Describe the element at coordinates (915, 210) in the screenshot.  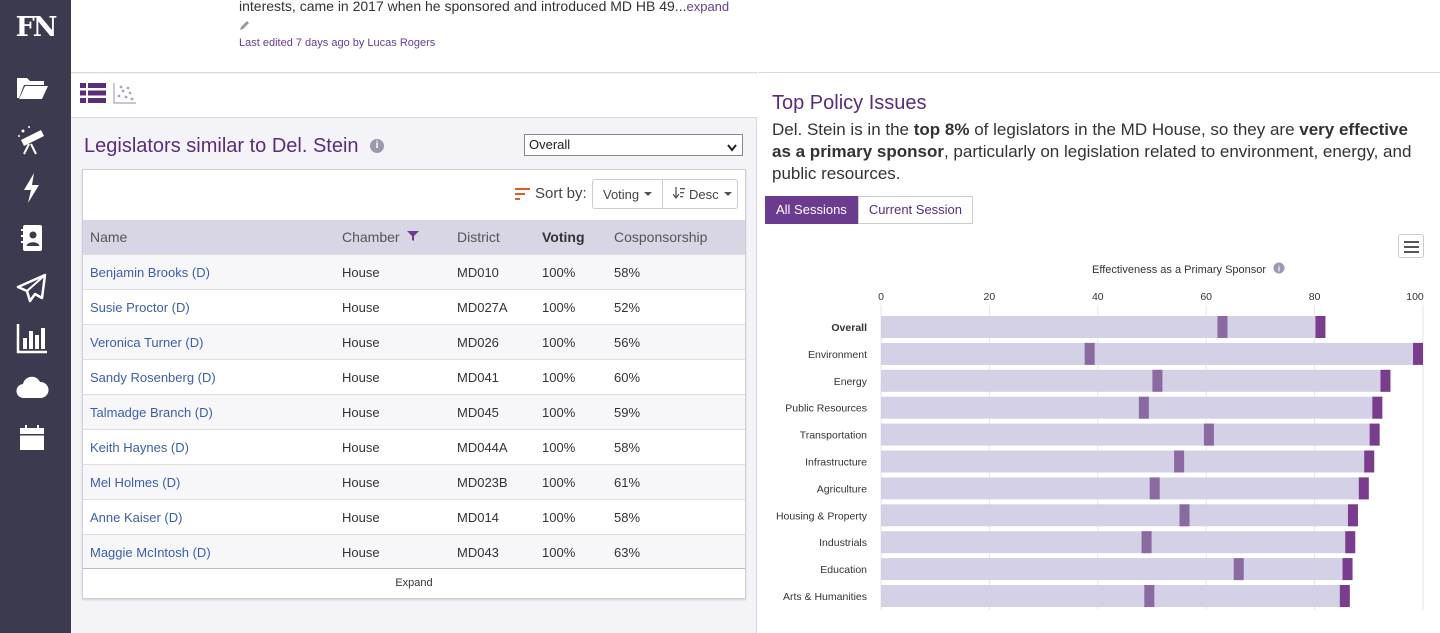
I see `tab-current-session: Current Session` at that location.